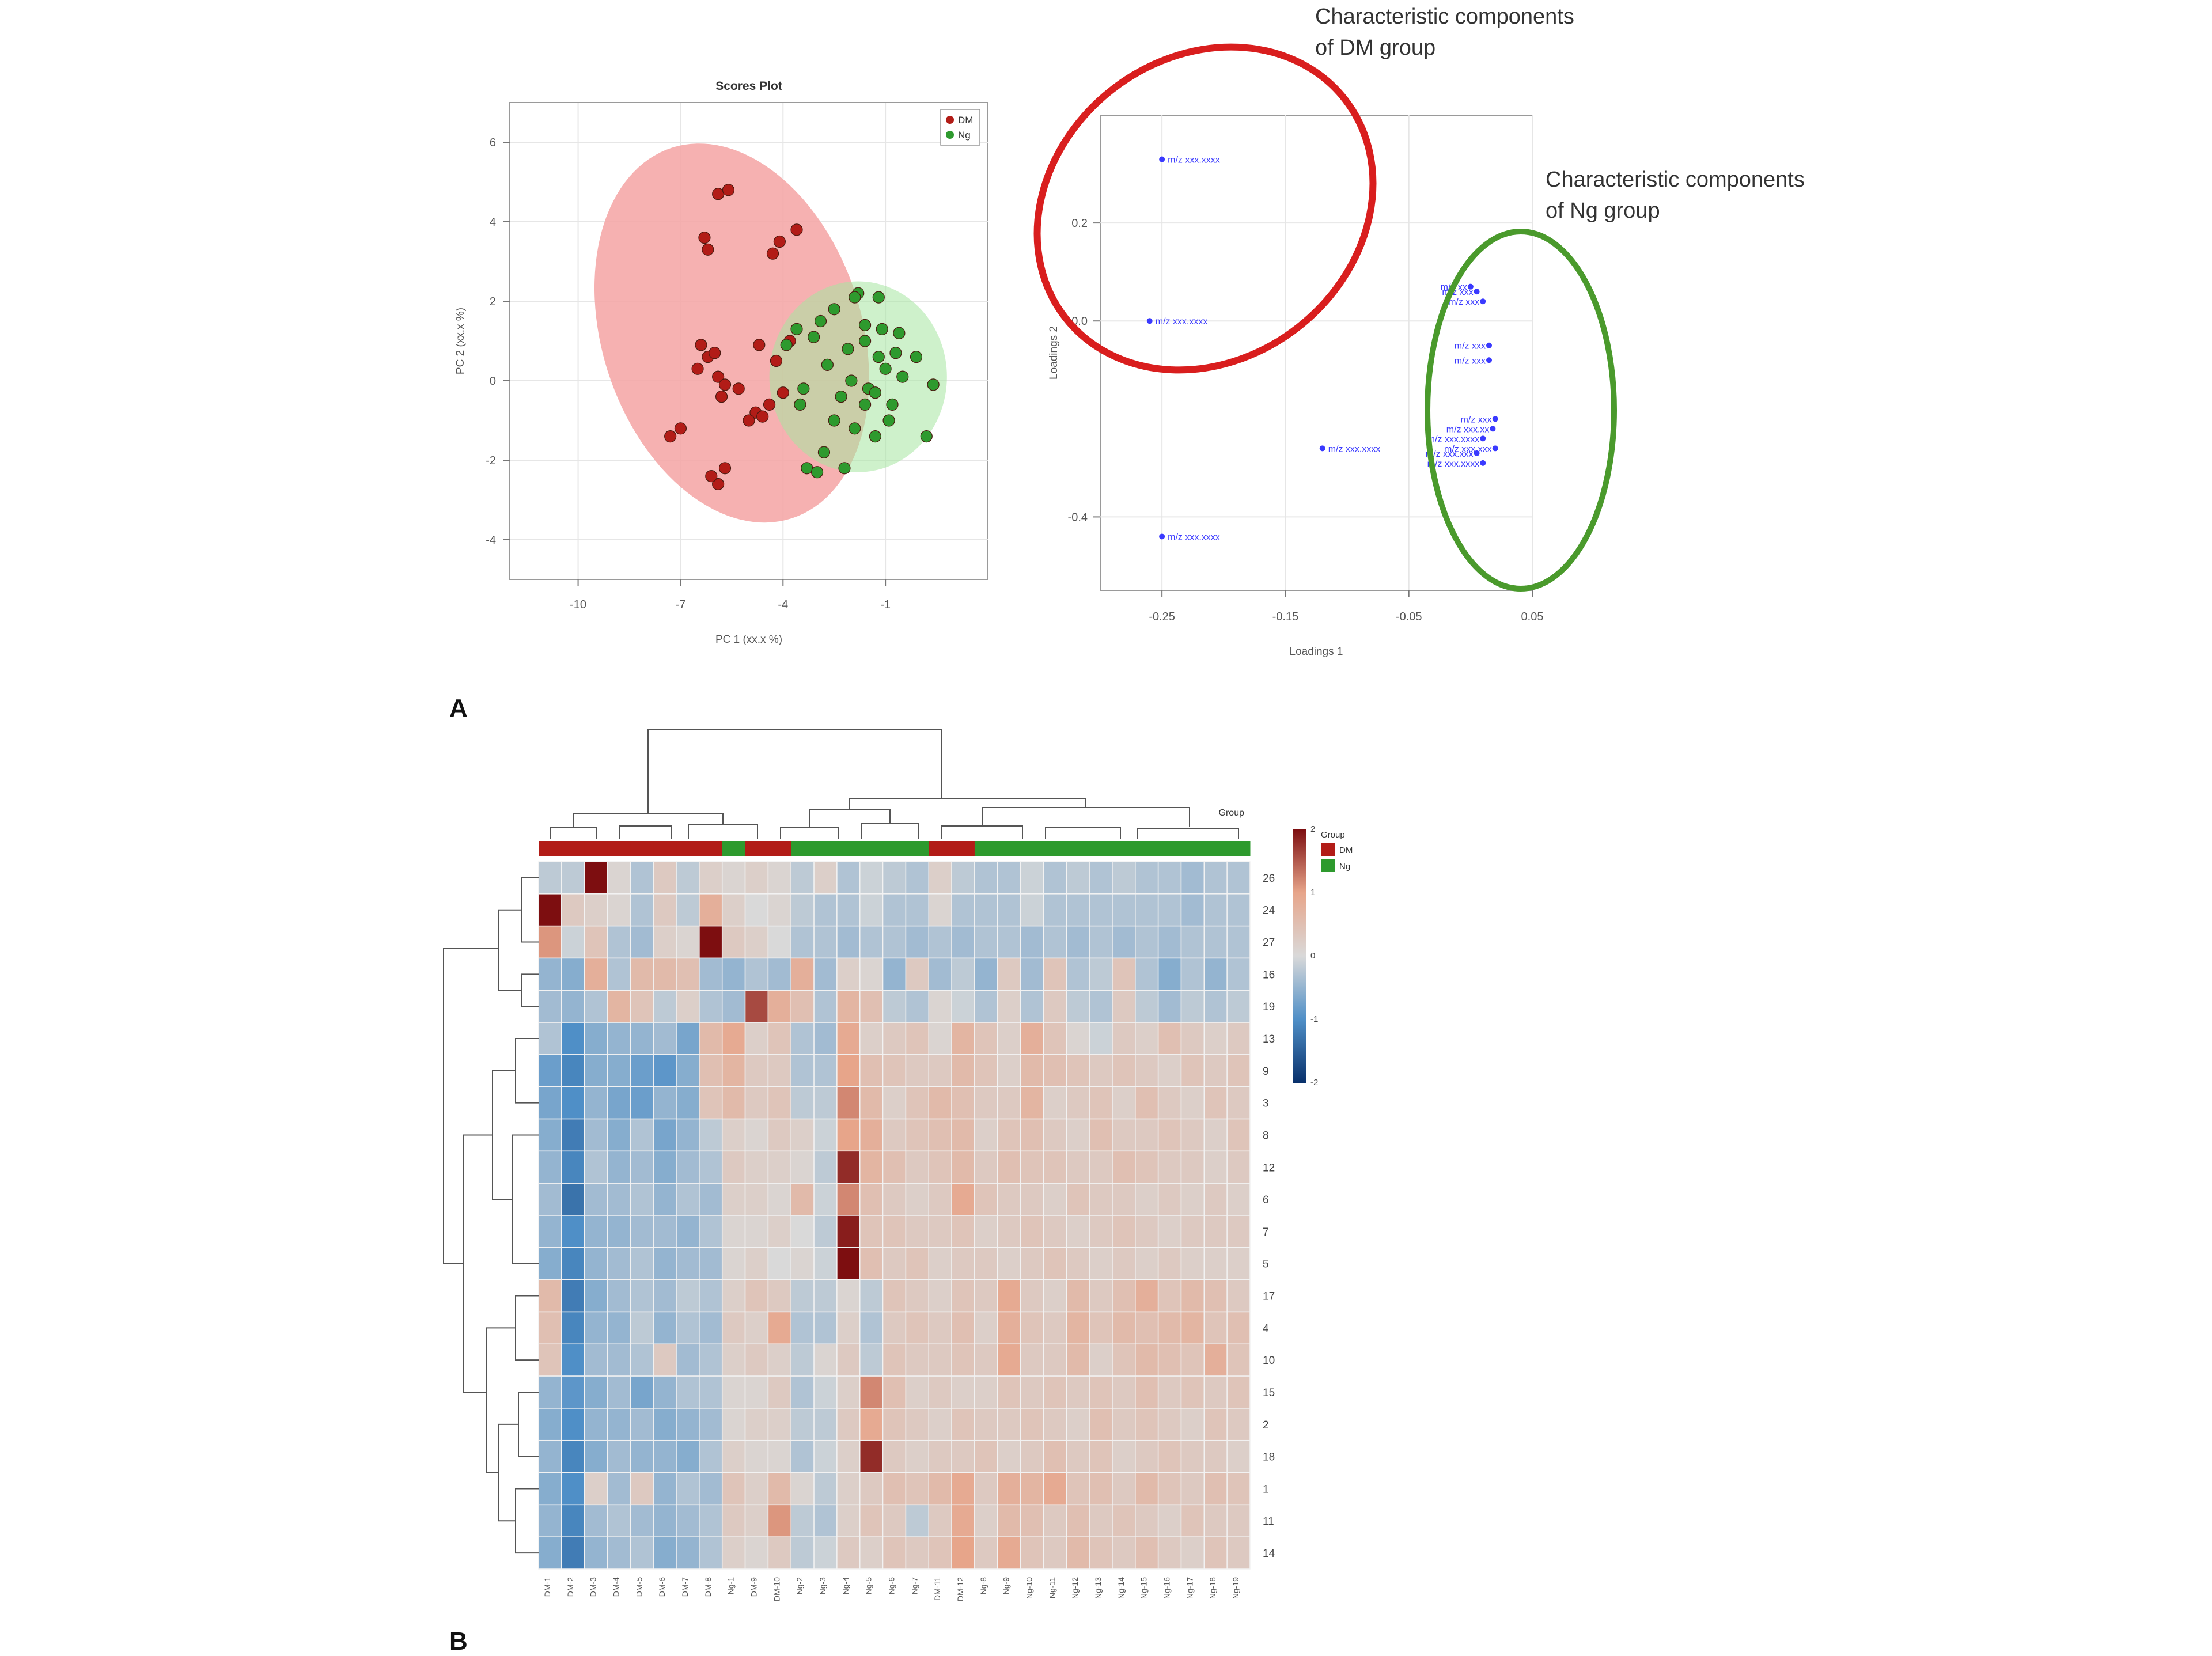 This screenshot has width=2212, height=1656. What do you see at coordinates (458, 708) in the screenshot?
I see `panel-label-a: A` at bounding box center [458, 708].